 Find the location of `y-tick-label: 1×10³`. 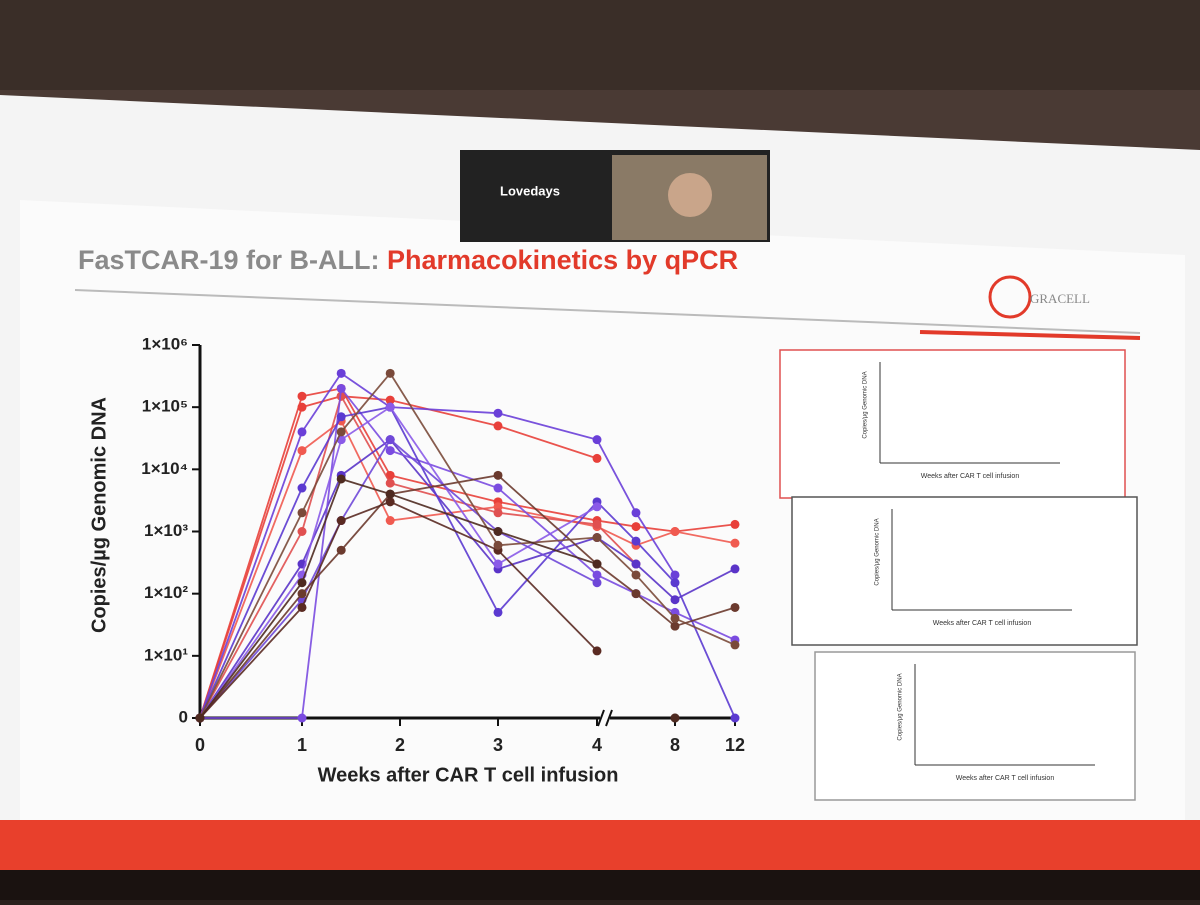

y-tick-label: 1×10³ is located at coordinates (166, 530).